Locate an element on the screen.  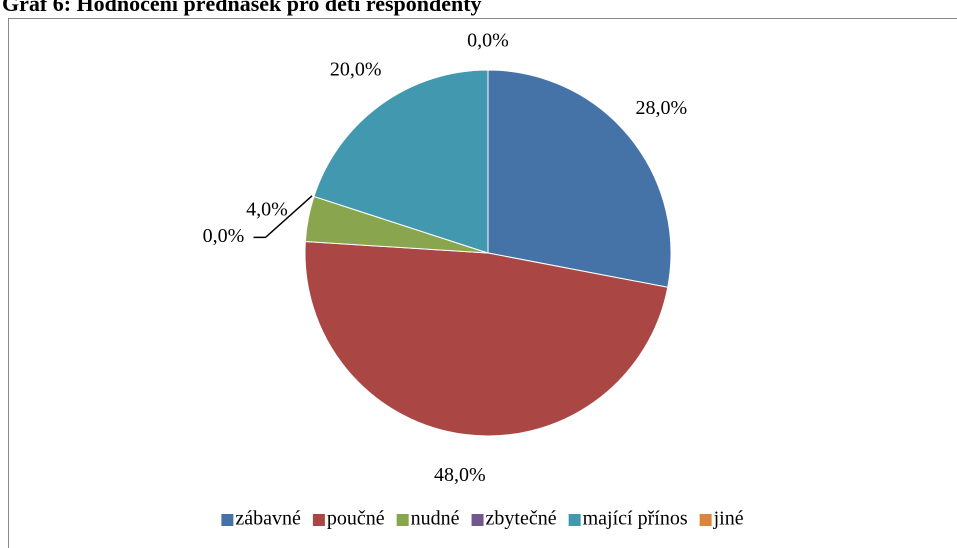
leader-line is located at coordinates (283, 217).